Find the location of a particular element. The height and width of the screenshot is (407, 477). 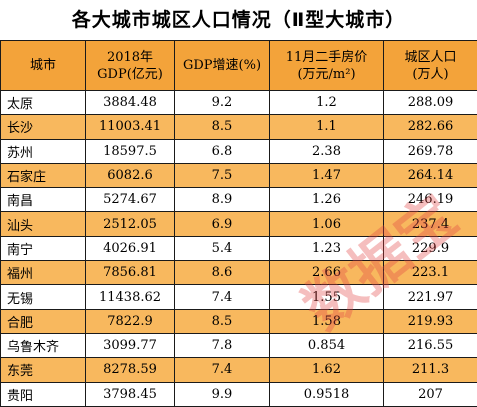

header-label: GDP(亿元) is located at coordinates (130, 74).